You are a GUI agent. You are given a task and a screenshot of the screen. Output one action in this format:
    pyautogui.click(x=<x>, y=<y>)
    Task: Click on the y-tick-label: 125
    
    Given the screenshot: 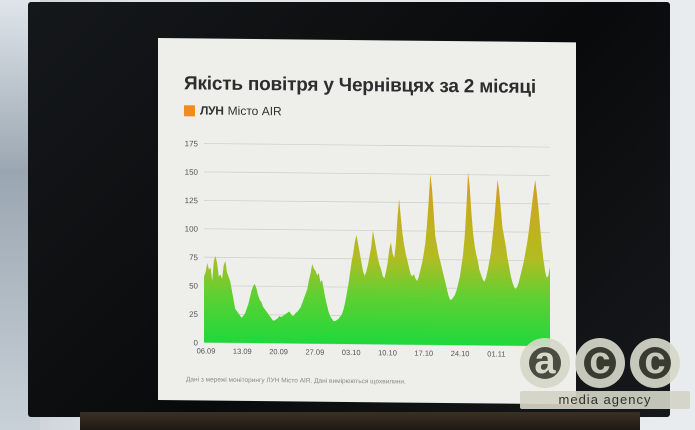 What is the action you would take?
    pyautogui.click(x=192, y=200)
    